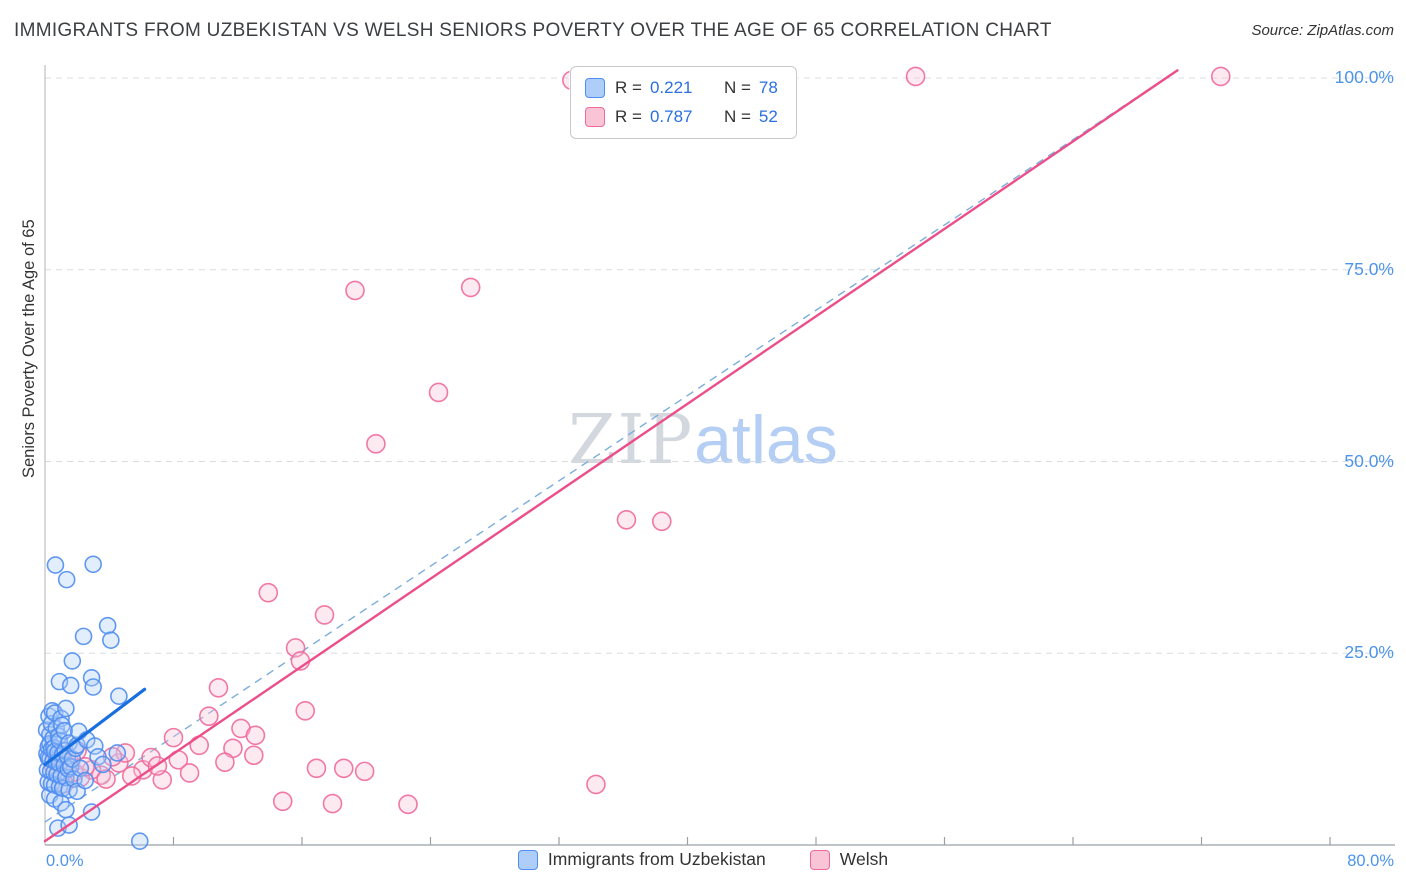  Describe the element at coordinates (768, 116) in the screenshot. I see `n-value-welsh: 52` at that location.